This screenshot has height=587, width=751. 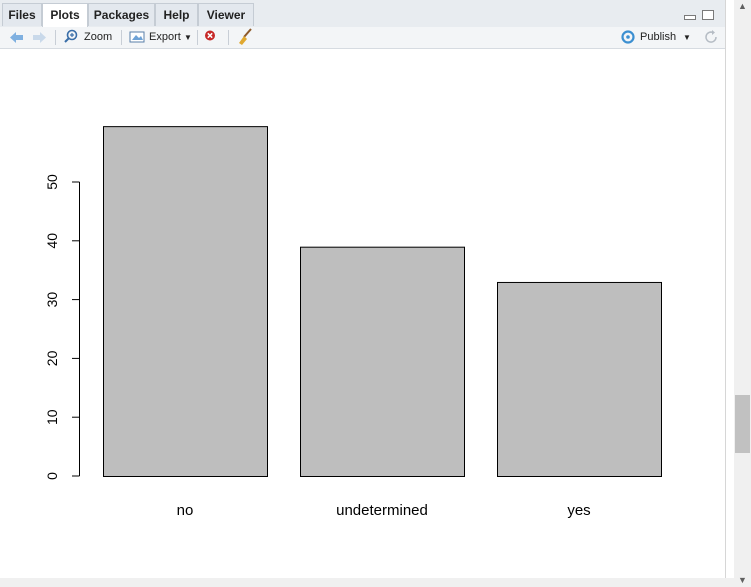 I want to click on scroll-thumb, so click(x=742, y=424).